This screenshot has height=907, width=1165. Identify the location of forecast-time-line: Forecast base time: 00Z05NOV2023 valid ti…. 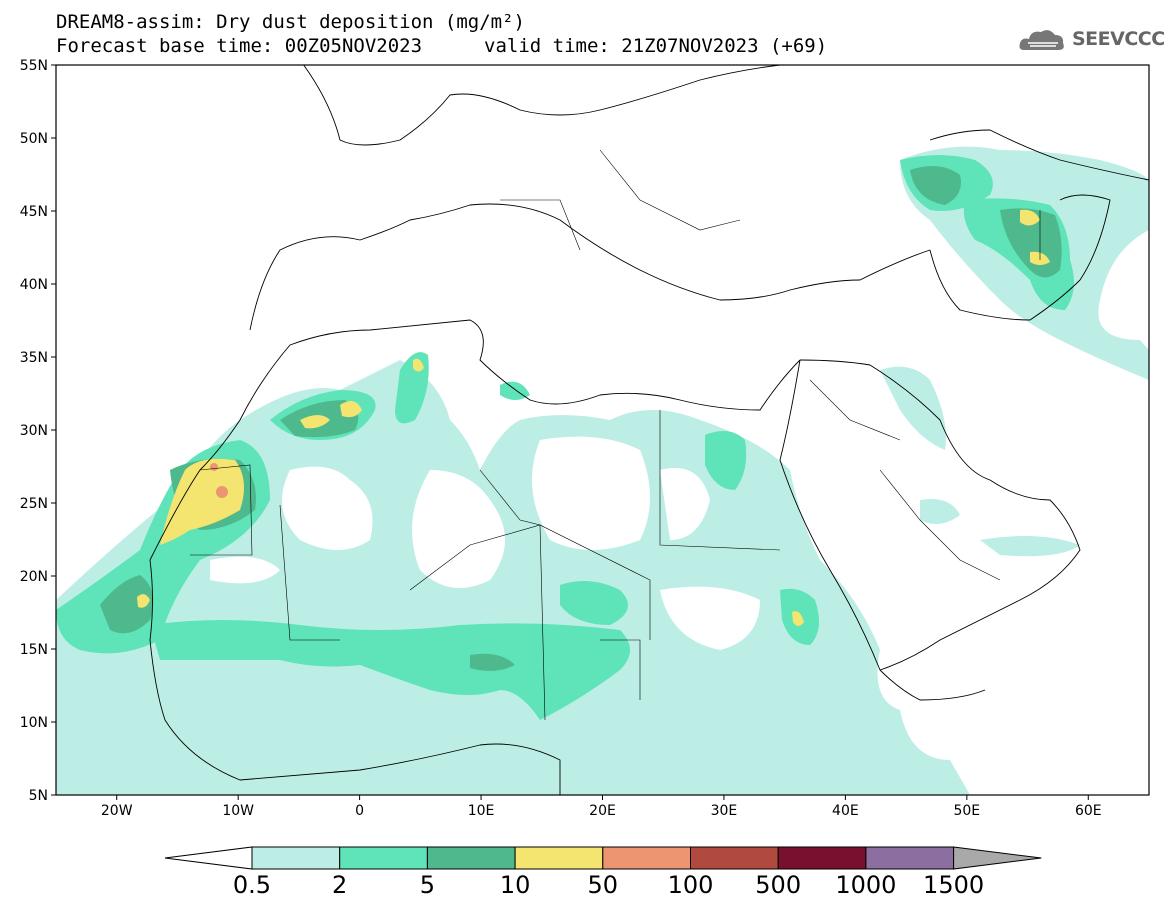
(441, 46).